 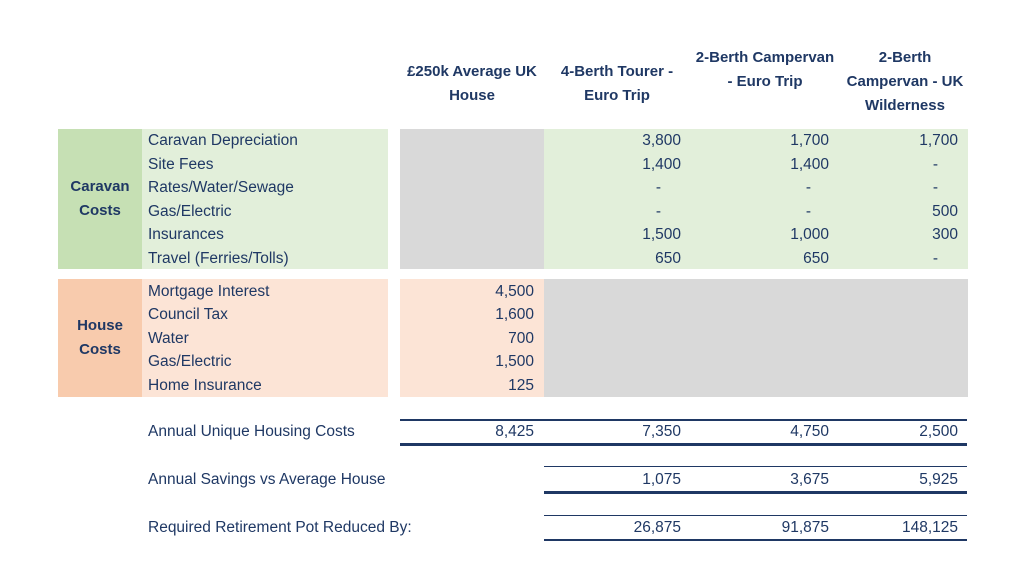 What do you see at coordinates (521, 385) in the screenshot?
I see `cell-value: 125` at bounding box center [521, 385].